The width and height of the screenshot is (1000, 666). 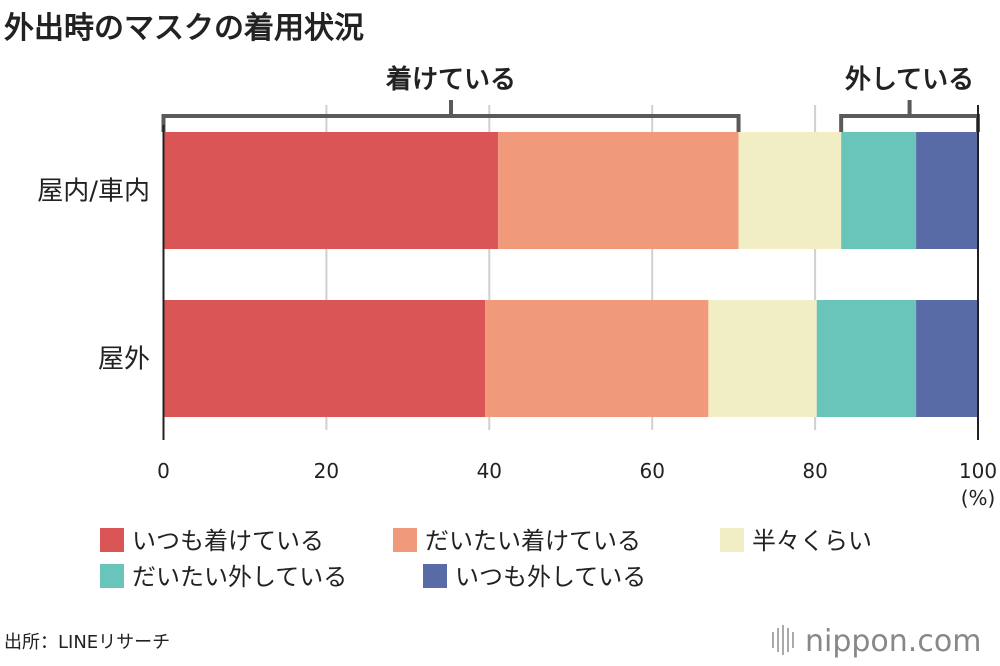 I want to click on source-note: 出所：LINEリサーチ, so click(x=87, y=642).